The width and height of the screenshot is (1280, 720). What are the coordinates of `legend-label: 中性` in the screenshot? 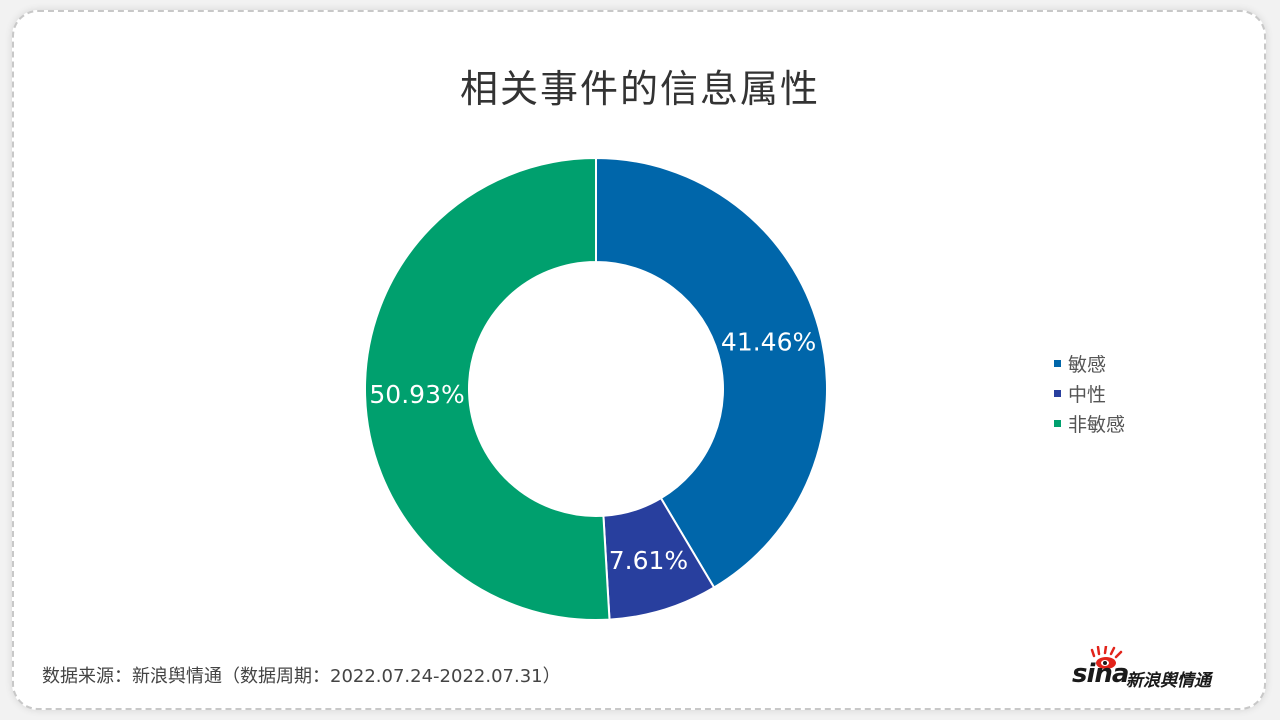 It's located at (1087, 394).